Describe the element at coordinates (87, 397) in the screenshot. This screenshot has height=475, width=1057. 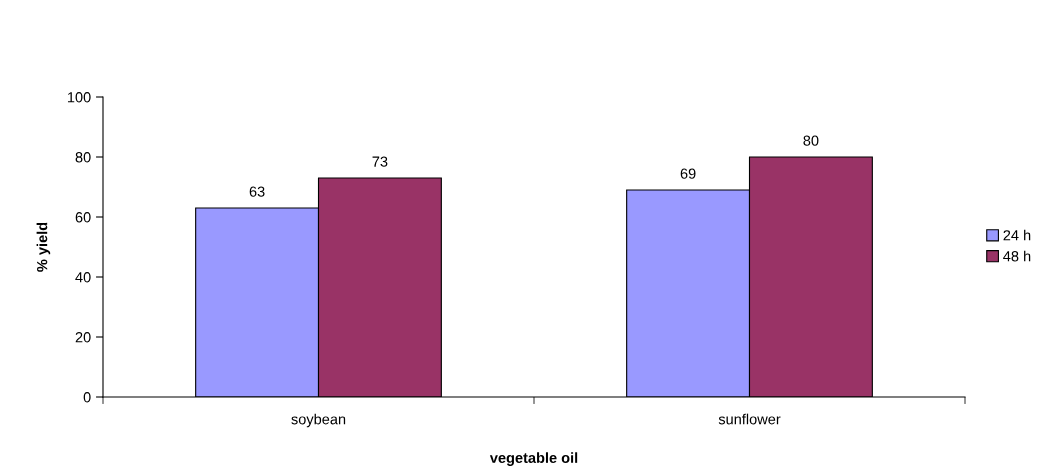
I see `y-tick-label: 0` at that location.